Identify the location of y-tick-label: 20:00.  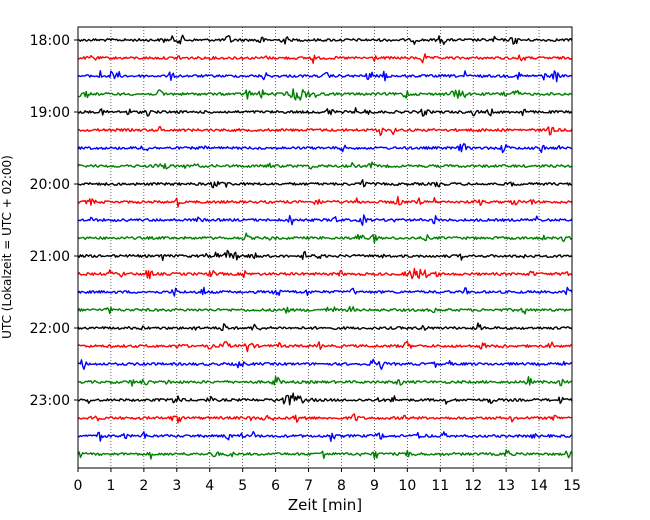
(50, 185).